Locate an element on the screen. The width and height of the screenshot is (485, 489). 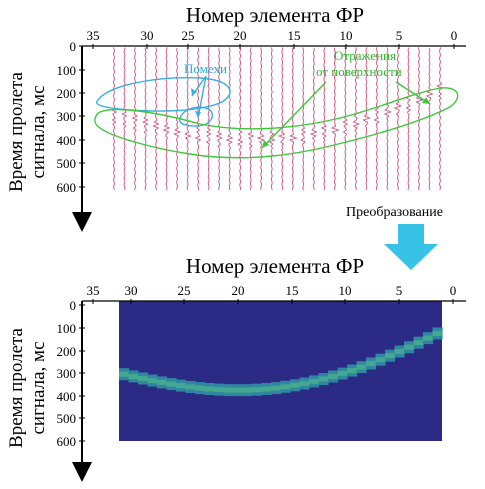
bottom-y-tick-labels: 0 100 200 300 400 500 600 is located at coordinates (67, 373).